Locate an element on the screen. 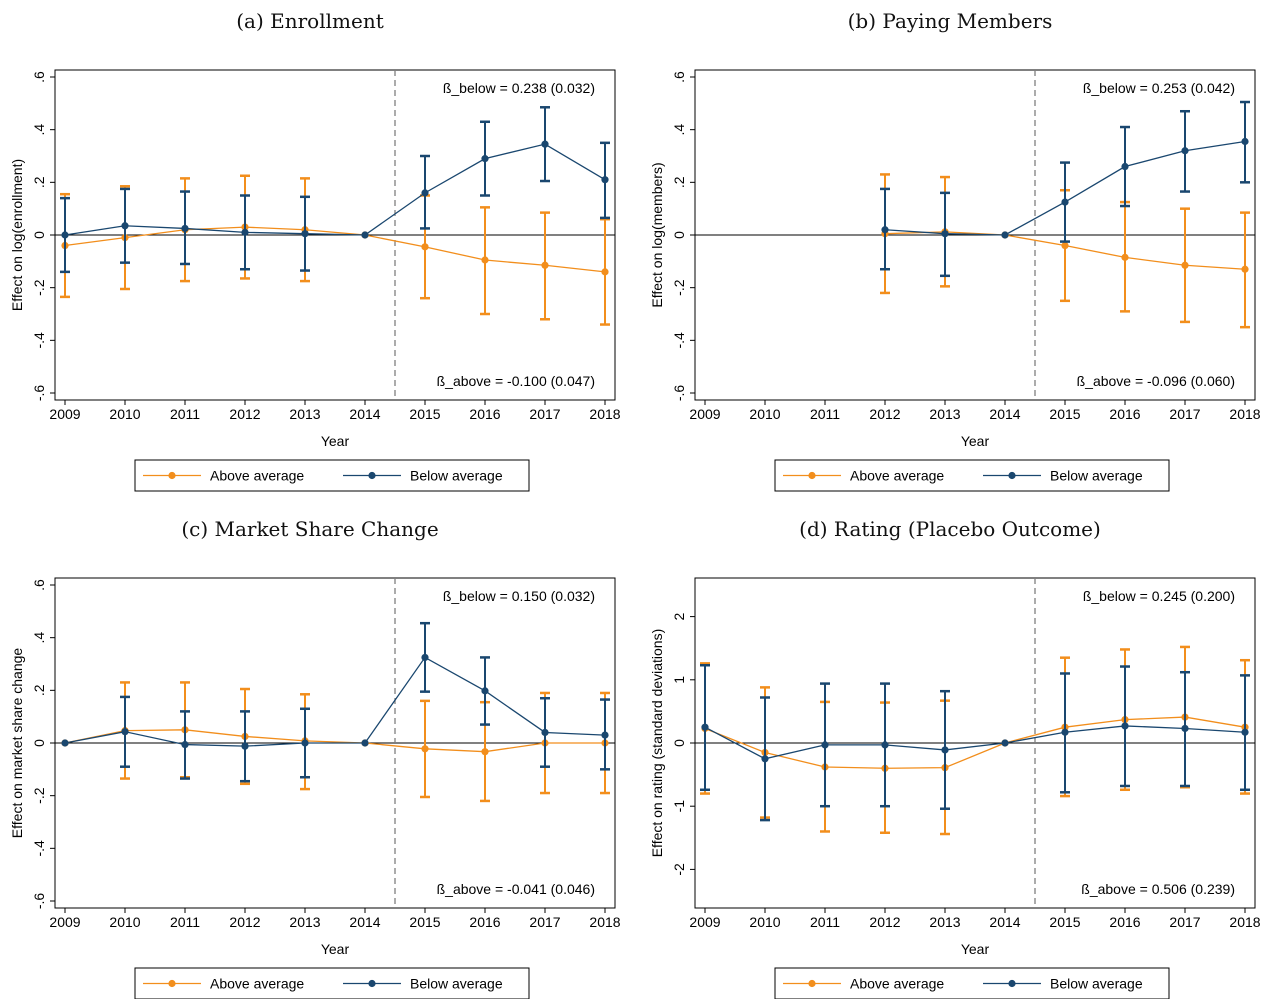 The width and height of the screenshot is (1264, 999). beta-above-annotation: ß_above = 0.506 (0.239) is located at coordinates (1158, 889).